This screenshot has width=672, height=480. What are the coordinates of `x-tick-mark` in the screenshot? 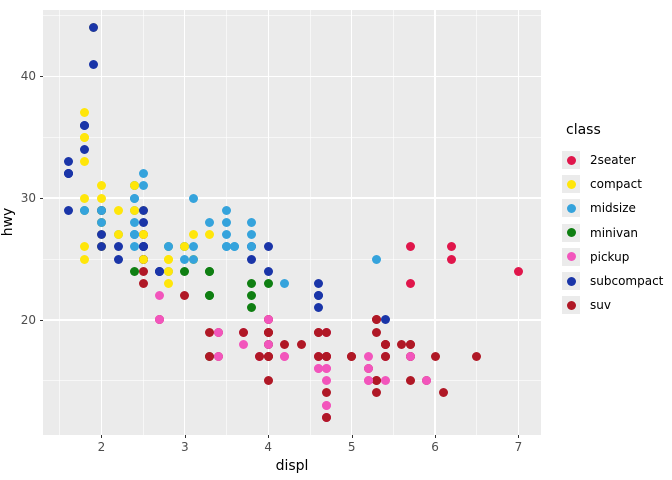 It's located at (352, 436).